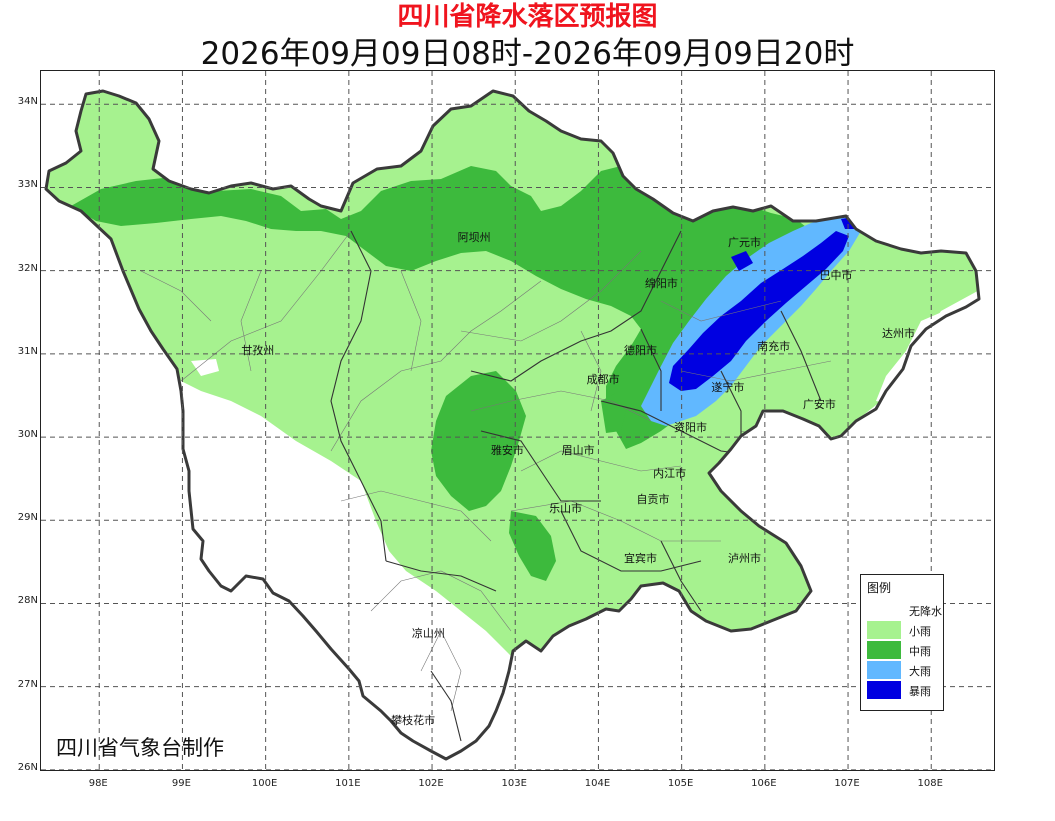  What do you see at coordinates (774, 346) in the screenshot?
I see `city-label: 南充市` at bounding box center [774, 346].